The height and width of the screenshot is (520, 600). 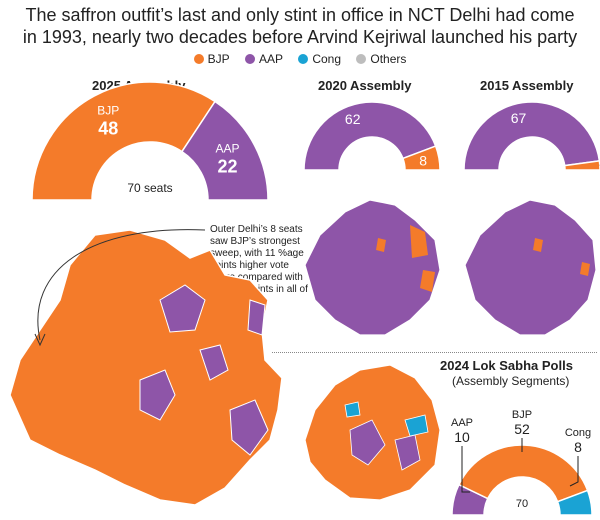 I want to click on map-2020-shape, so click(x=372, y=267).